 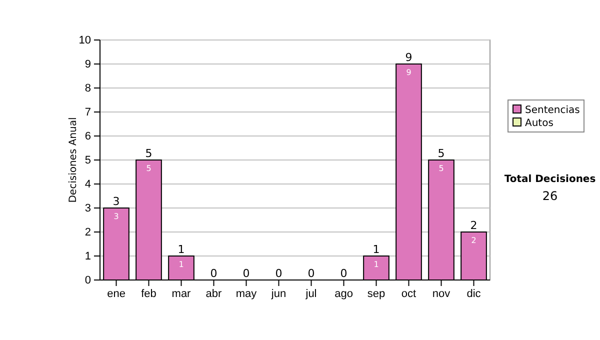 What do you see at coordinates (87, 112) in the screenshot?
I see `y-tick-label: 7` at bounding box center [87, 112].